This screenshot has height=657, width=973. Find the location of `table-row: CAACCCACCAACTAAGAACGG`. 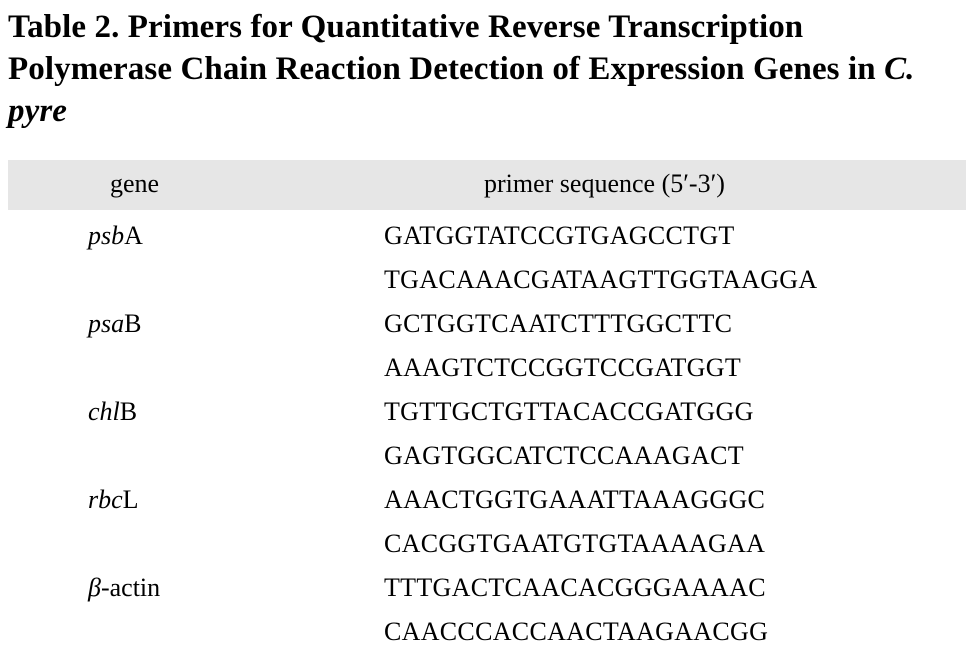

table-row: CAACCCACCAACTAAGAACGG is located at coordinates (487, 635).